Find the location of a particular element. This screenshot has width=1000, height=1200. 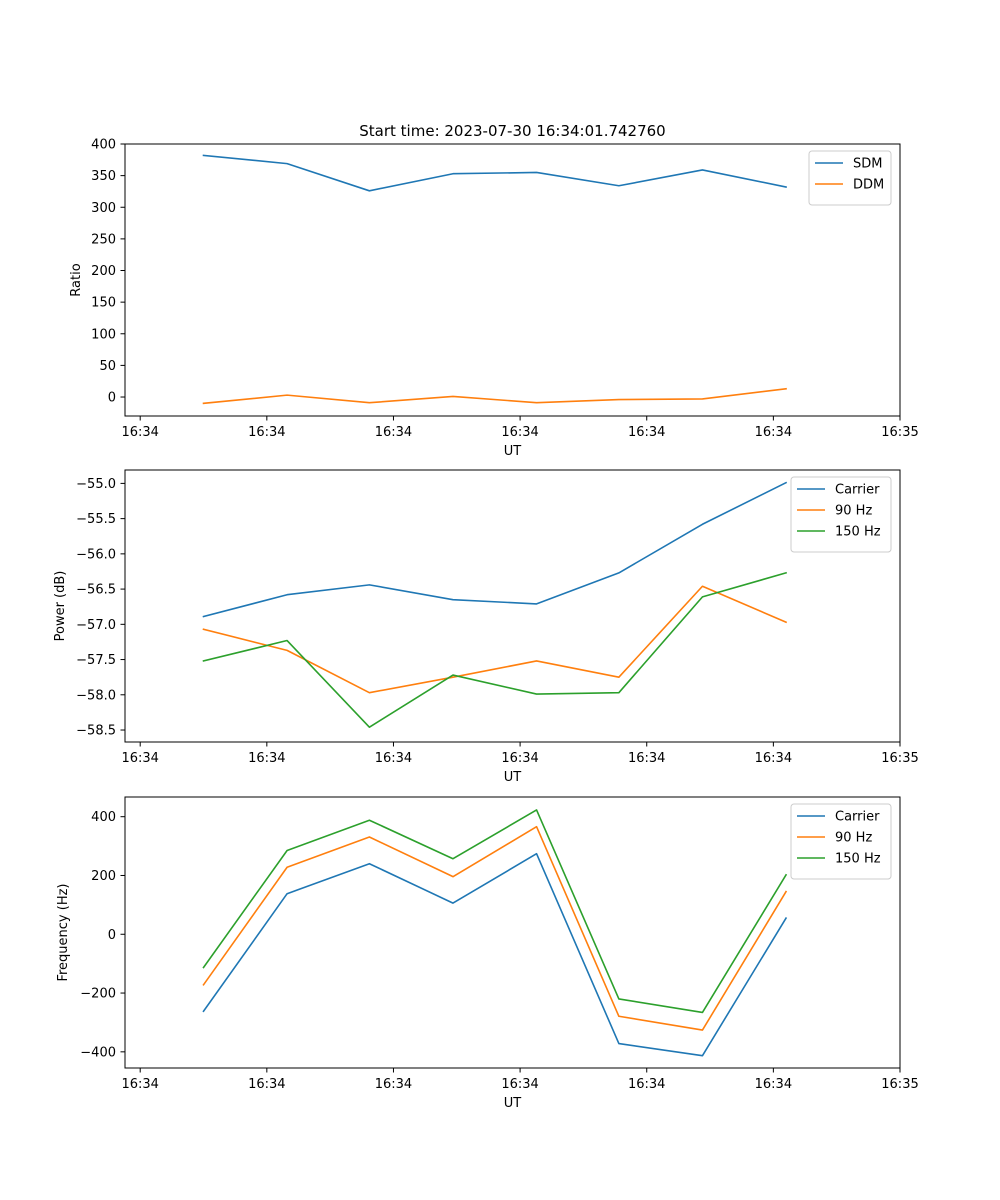

chart-1-series-ddm-line is located at coordinates (494, 396).